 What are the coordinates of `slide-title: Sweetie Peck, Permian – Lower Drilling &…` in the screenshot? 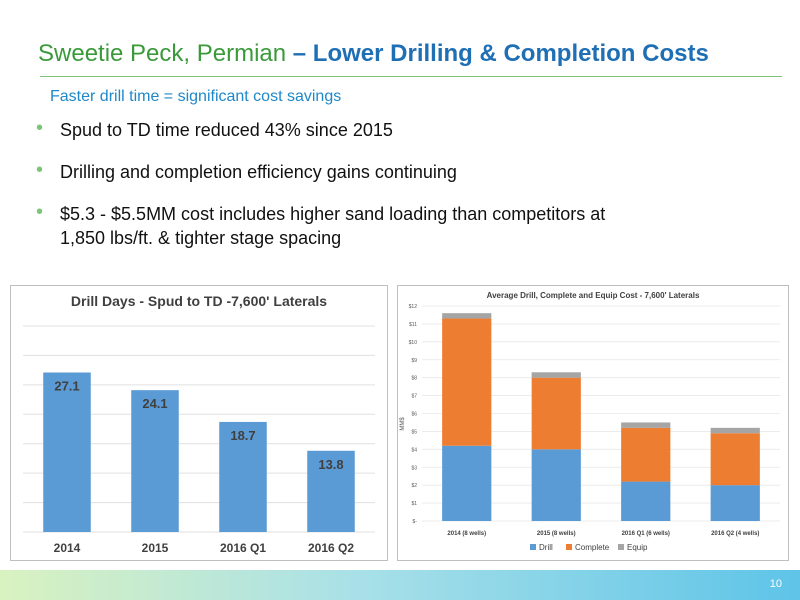 It's located at (373, 54).